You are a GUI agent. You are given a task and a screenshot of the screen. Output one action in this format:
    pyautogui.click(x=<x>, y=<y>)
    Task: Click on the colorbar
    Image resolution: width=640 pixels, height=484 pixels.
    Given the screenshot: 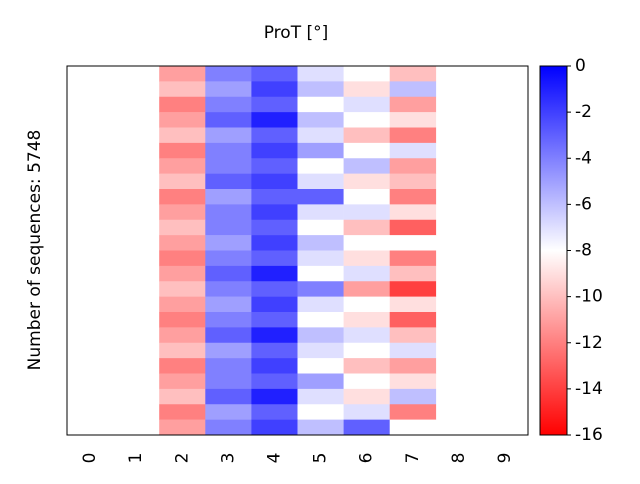 What is the action you would take?
    pyautogui.click(x=553, y=250)
    